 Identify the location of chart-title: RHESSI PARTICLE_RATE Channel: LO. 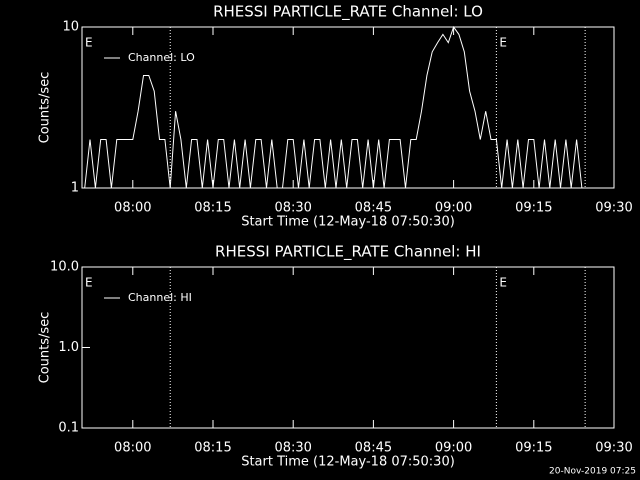
(348, 12).